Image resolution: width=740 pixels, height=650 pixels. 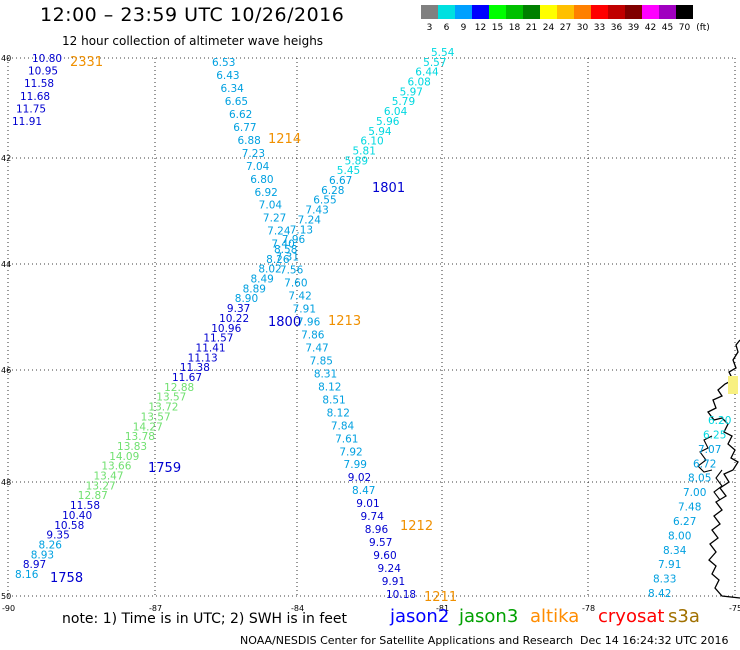 I want to click on wave-height-value: 6.55, so click(x=324, y=201).